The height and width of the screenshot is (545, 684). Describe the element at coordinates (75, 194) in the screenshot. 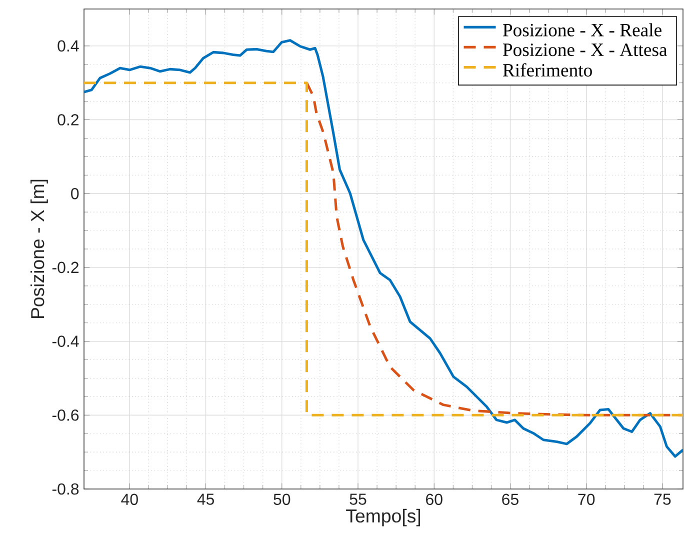

I see `y-tick-label: 0` at that location.